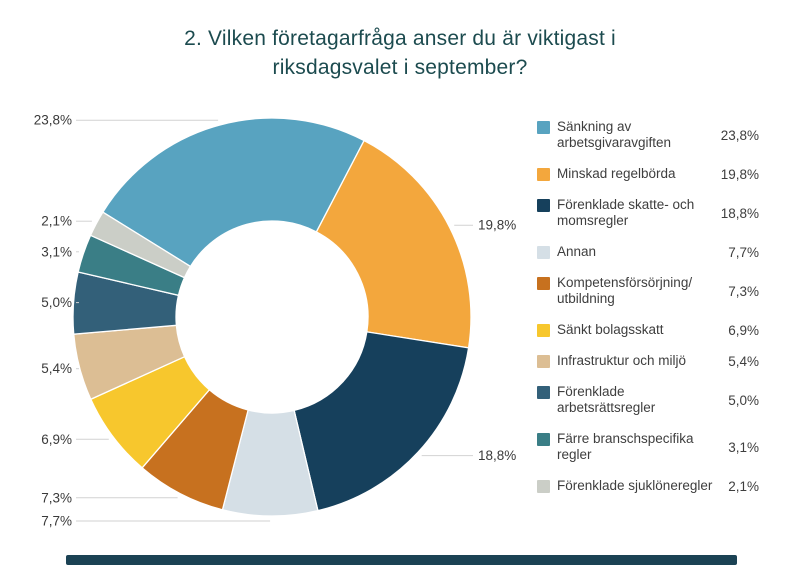  I want to click on legend-item-4: Kompetensförsörjning/utbildning 7,3%, so click(648, 291).